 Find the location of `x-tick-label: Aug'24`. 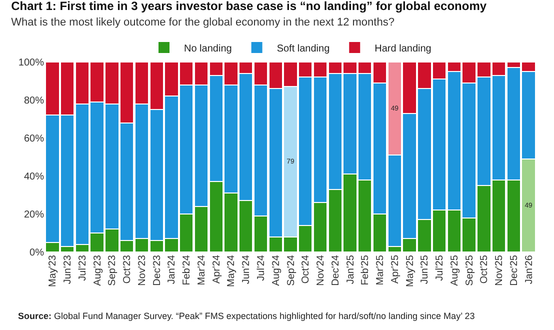

x-tick-label: Aug'24 is located at coordinates (276, 270).